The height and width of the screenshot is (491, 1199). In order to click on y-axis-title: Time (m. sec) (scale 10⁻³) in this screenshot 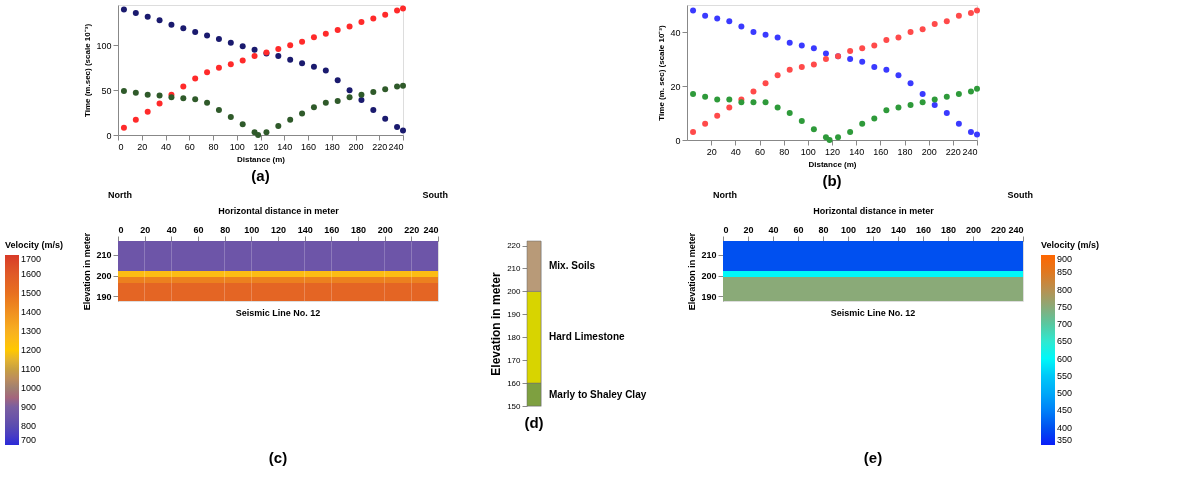, I will do `click(662, 73)`.